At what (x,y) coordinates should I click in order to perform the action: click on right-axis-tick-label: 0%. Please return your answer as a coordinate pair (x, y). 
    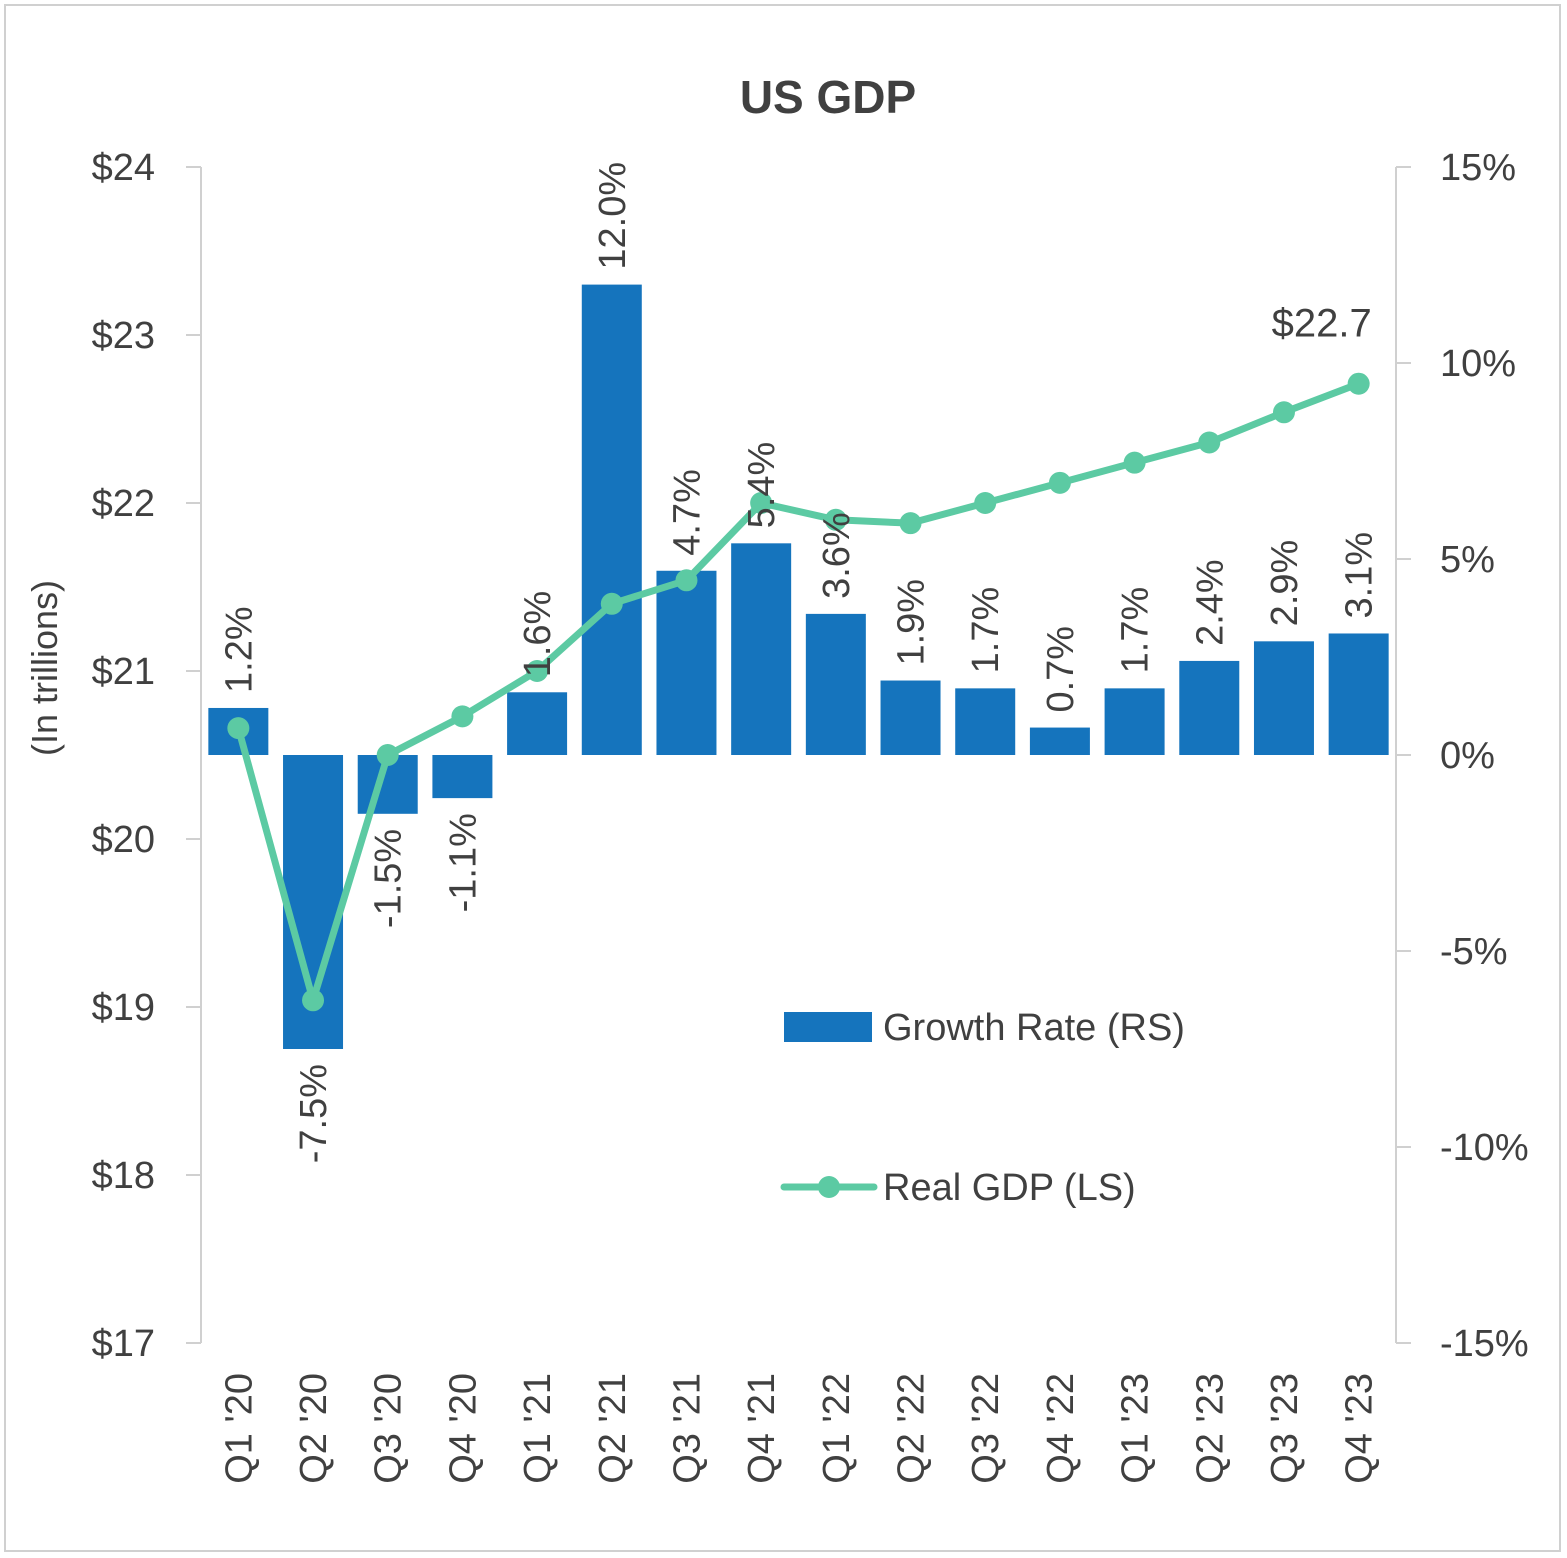
    Looking at the image, I should click on (1467, 756).